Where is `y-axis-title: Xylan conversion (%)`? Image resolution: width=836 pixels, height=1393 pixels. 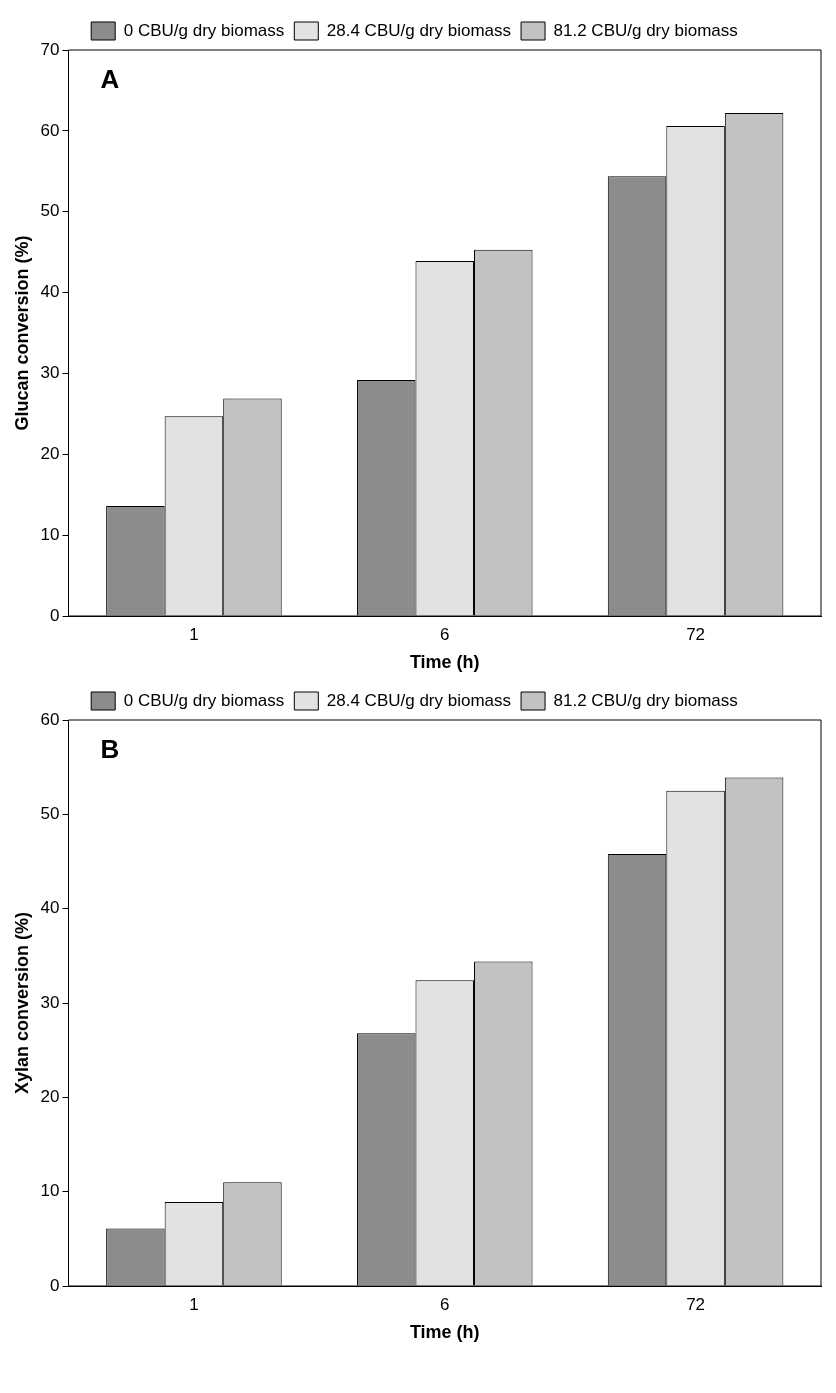 y-axis-title: Xylan conversion (%) is located at coordinates (21, 1003).